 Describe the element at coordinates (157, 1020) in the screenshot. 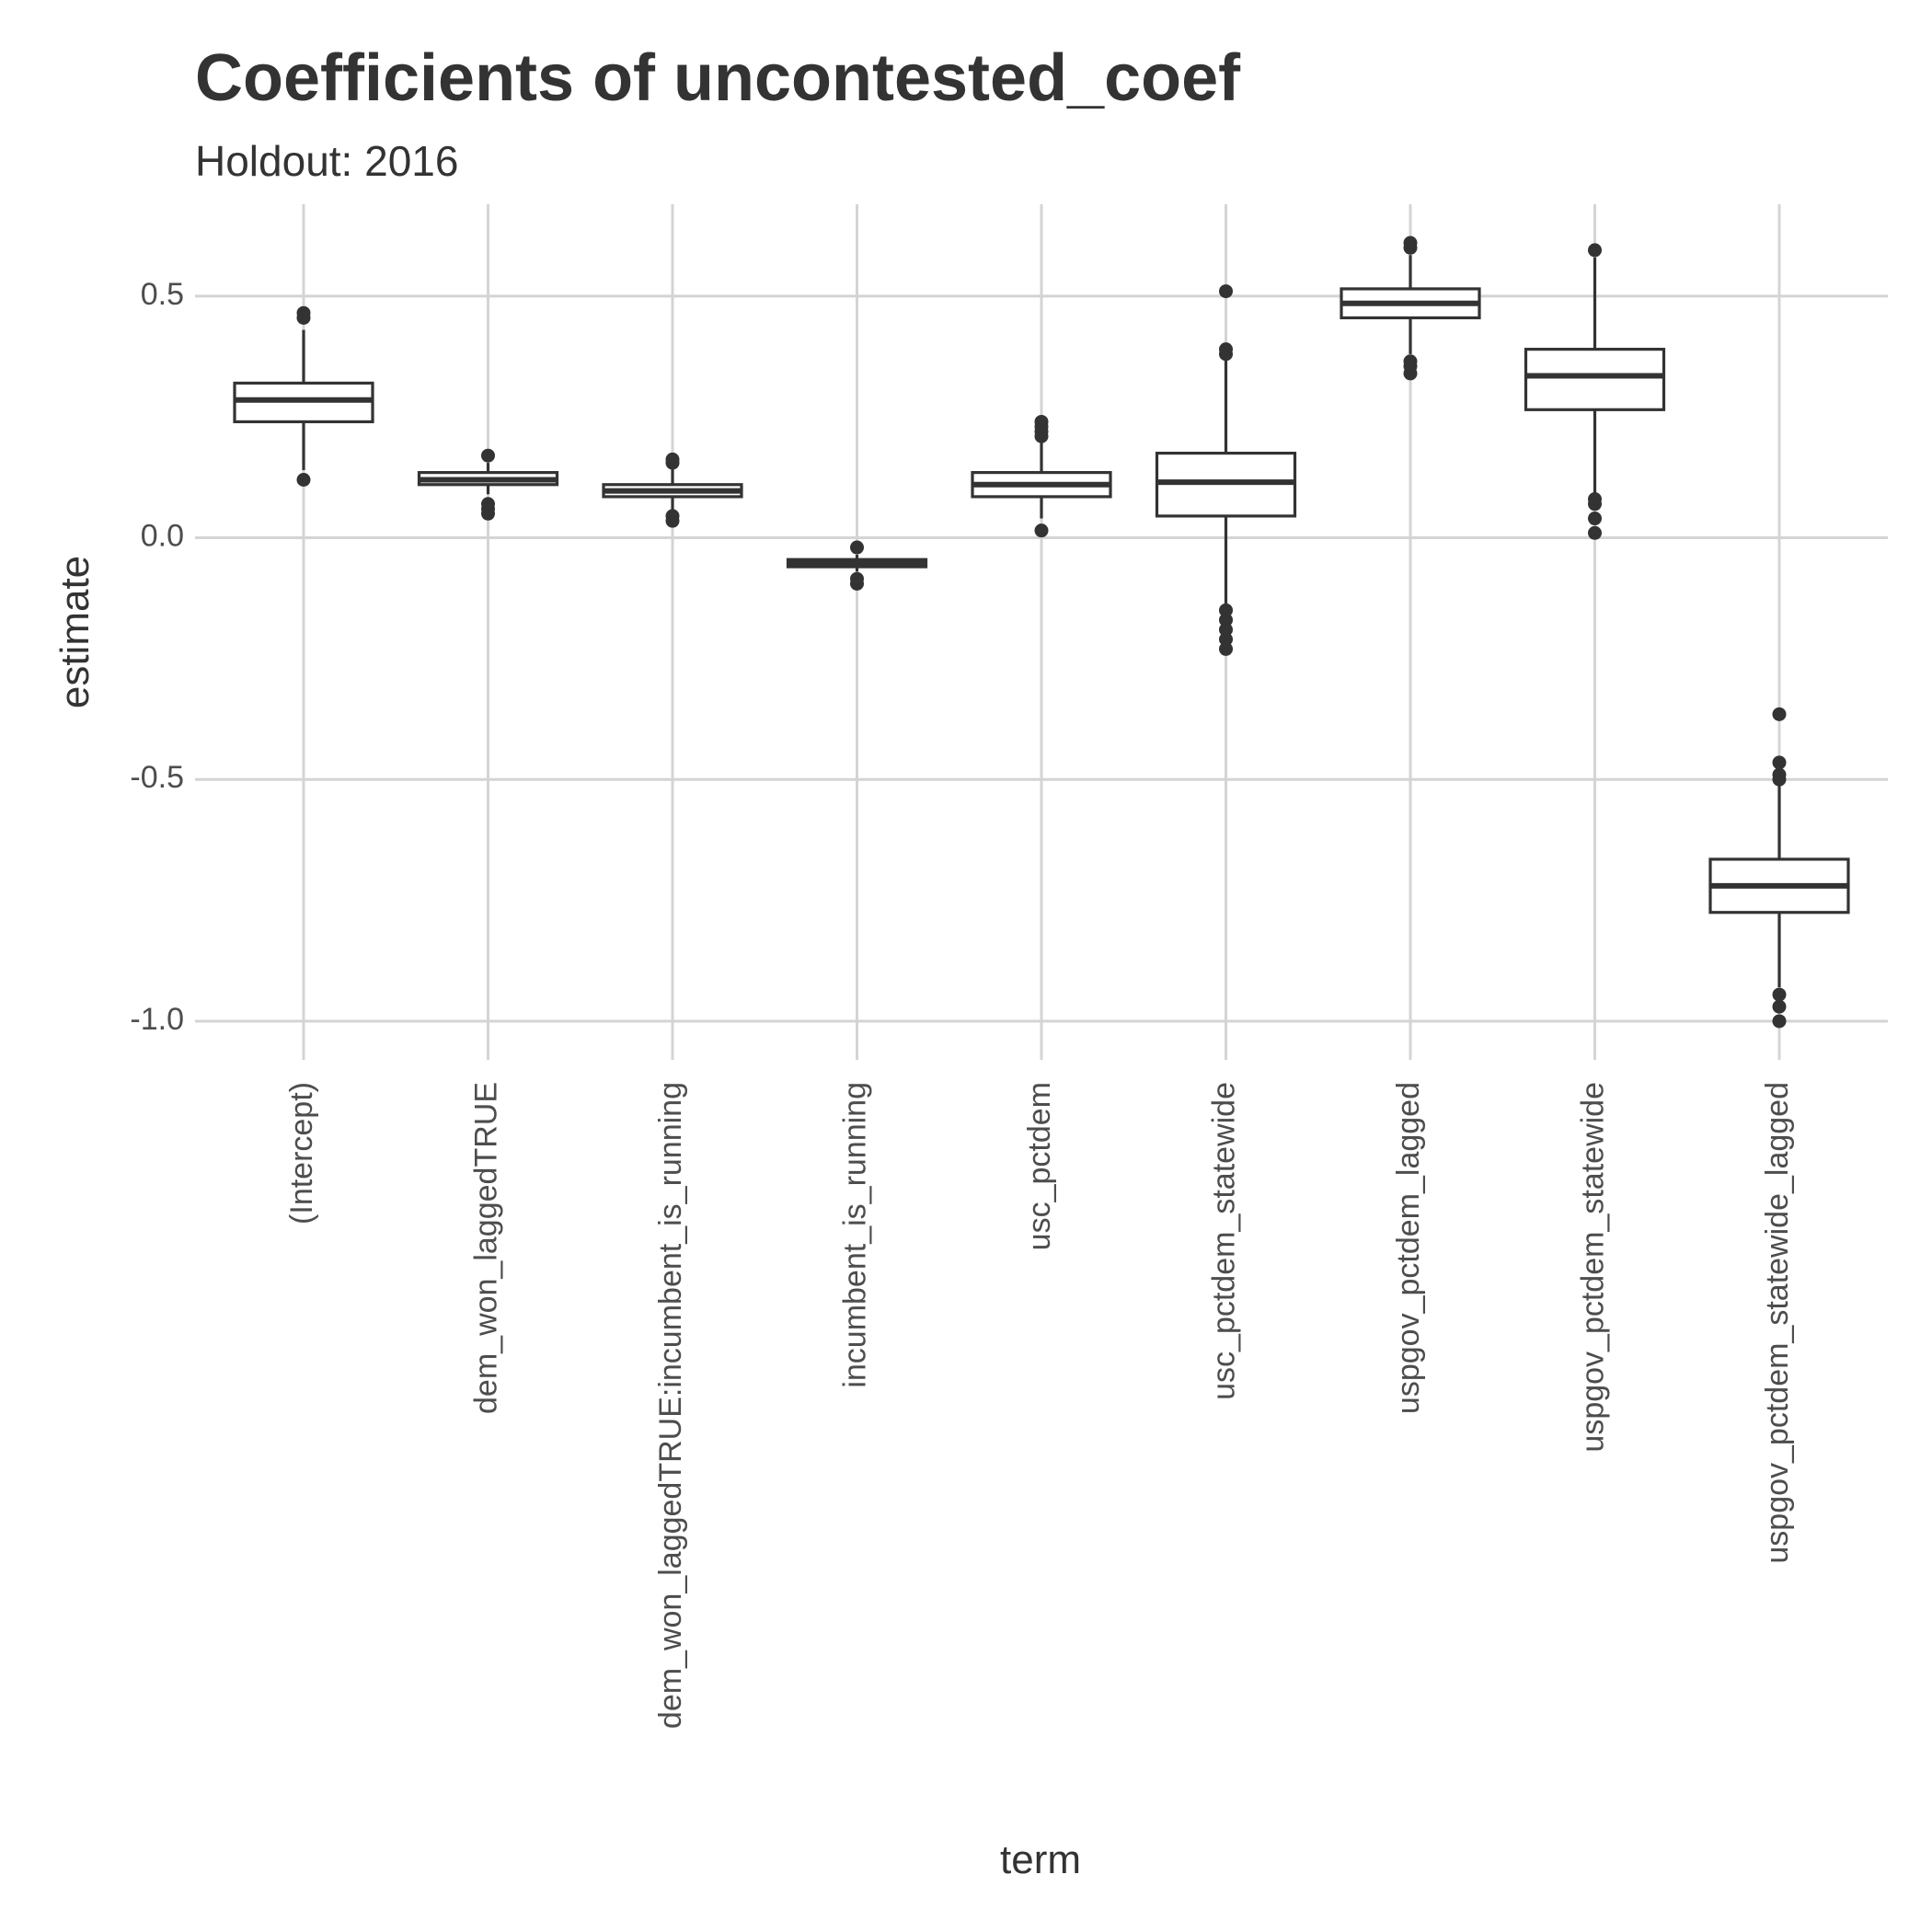

I see `y-tick-label: -1.0` at that location.